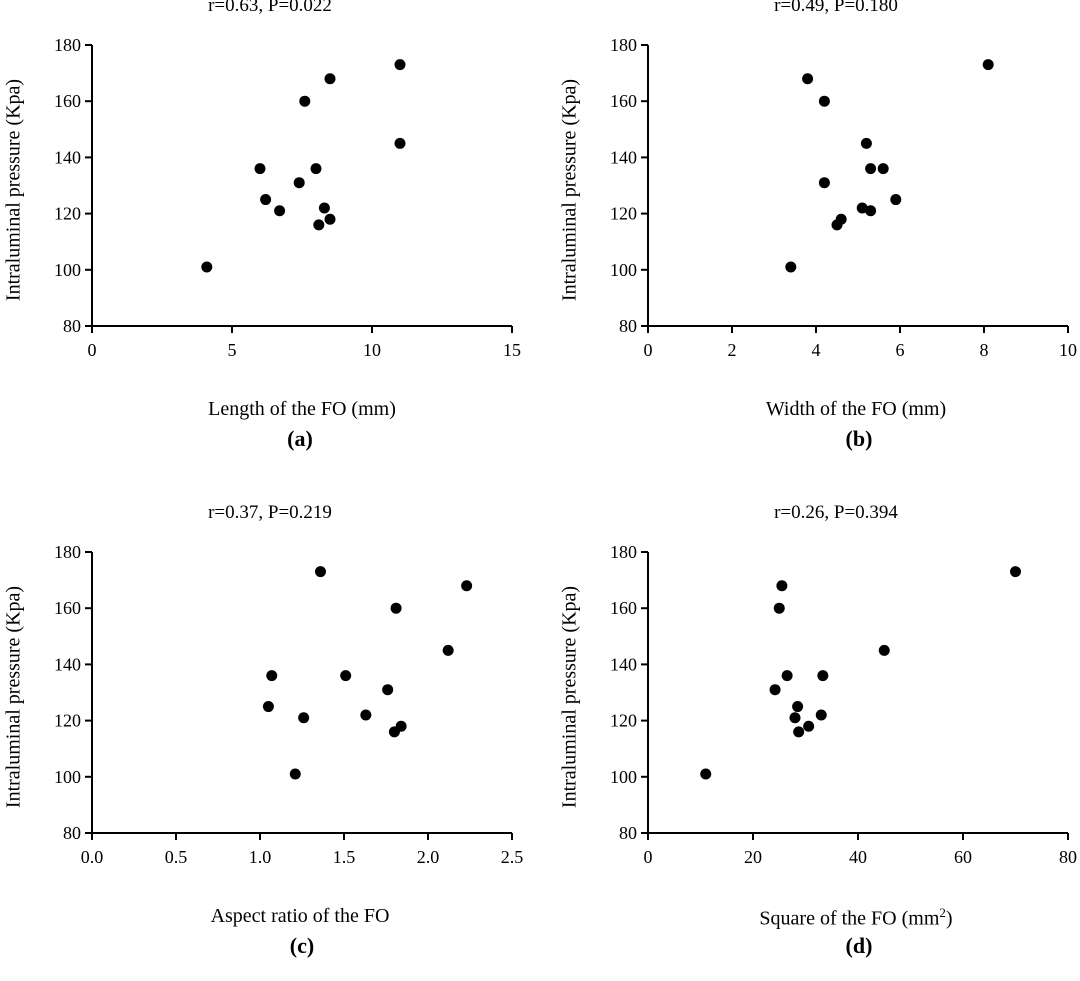  Describe the element at coordinates (1068, 857) in the screenshot. I see `x-tick-label: 80` at that location.